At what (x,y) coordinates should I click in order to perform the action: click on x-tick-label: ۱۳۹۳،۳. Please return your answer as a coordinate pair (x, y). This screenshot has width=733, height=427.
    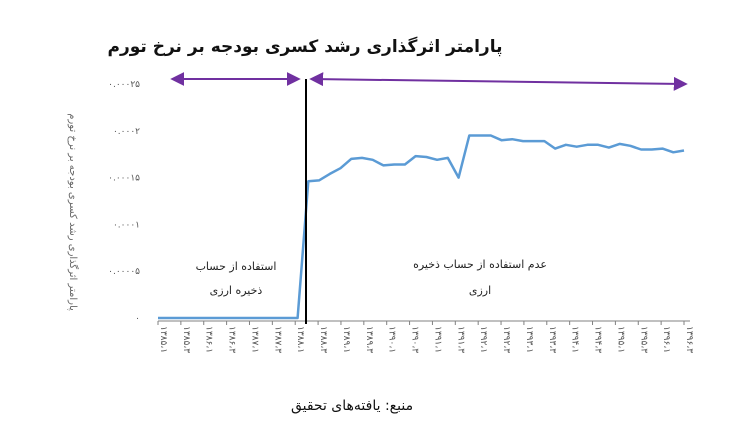
    Looking at the image, I should click on (552, 339).